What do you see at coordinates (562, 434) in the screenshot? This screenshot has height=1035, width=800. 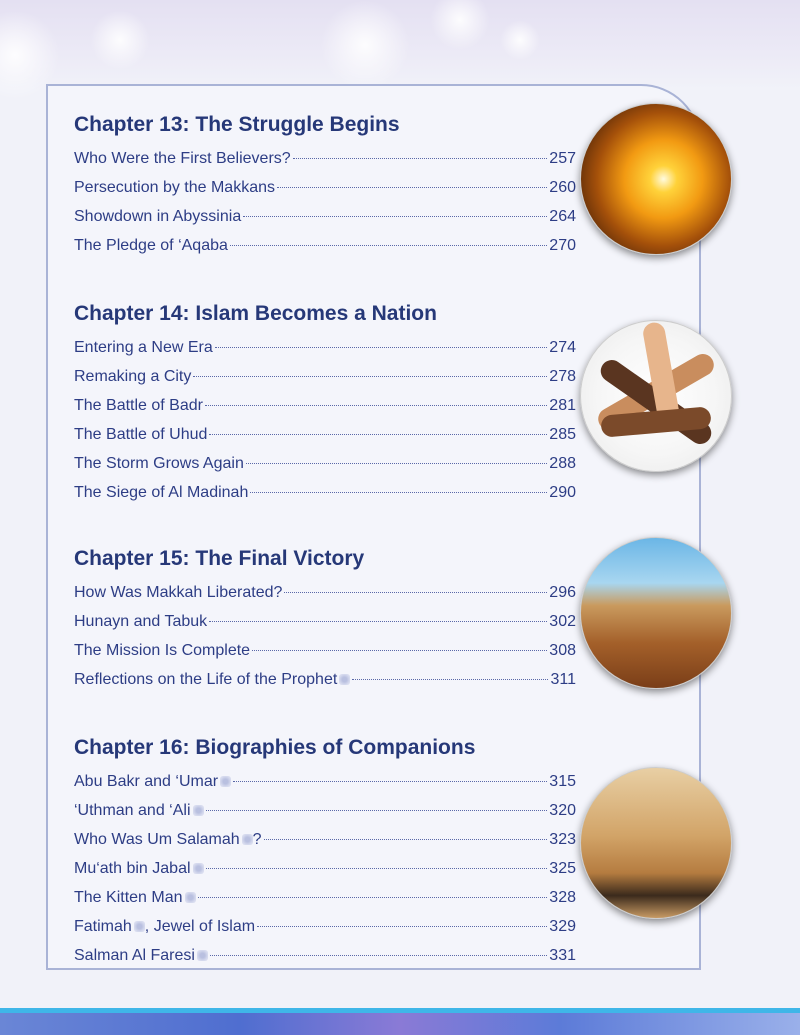 I see `page-number: 285` at bounding box center [562, 434].